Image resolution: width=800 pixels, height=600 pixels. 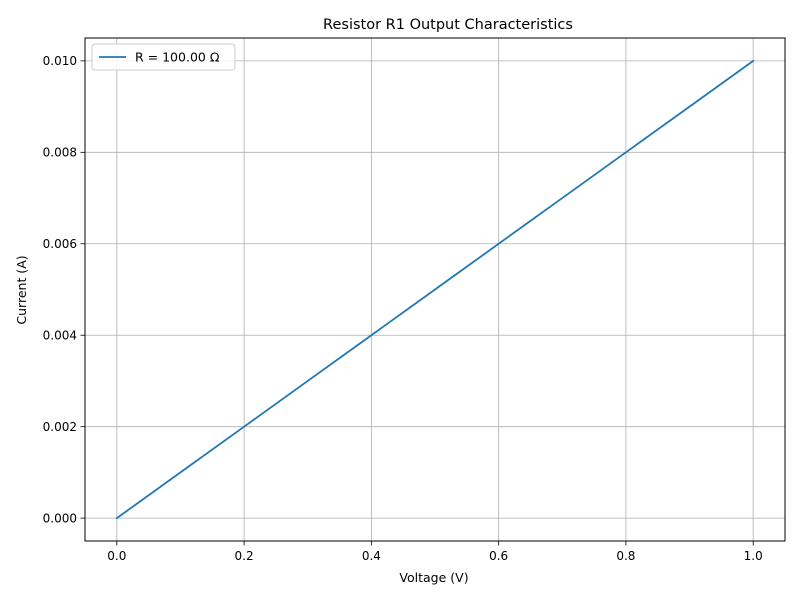 I want to click on x-tick-label: 0.8, so click(x=625, y=556).